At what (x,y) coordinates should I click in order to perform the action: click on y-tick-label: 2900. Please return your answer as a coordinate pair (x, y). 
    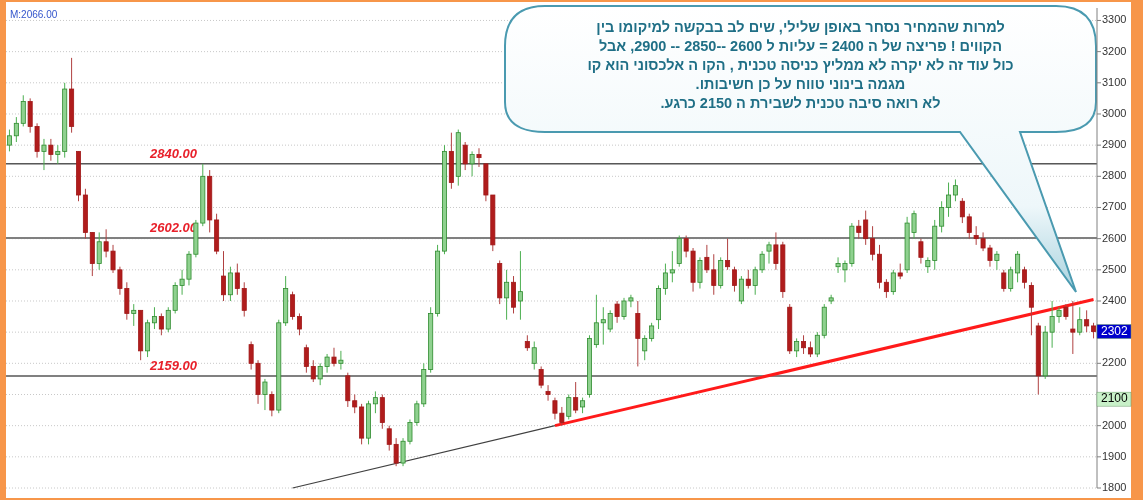
    Looking at the image, I should click on (1114, 144).